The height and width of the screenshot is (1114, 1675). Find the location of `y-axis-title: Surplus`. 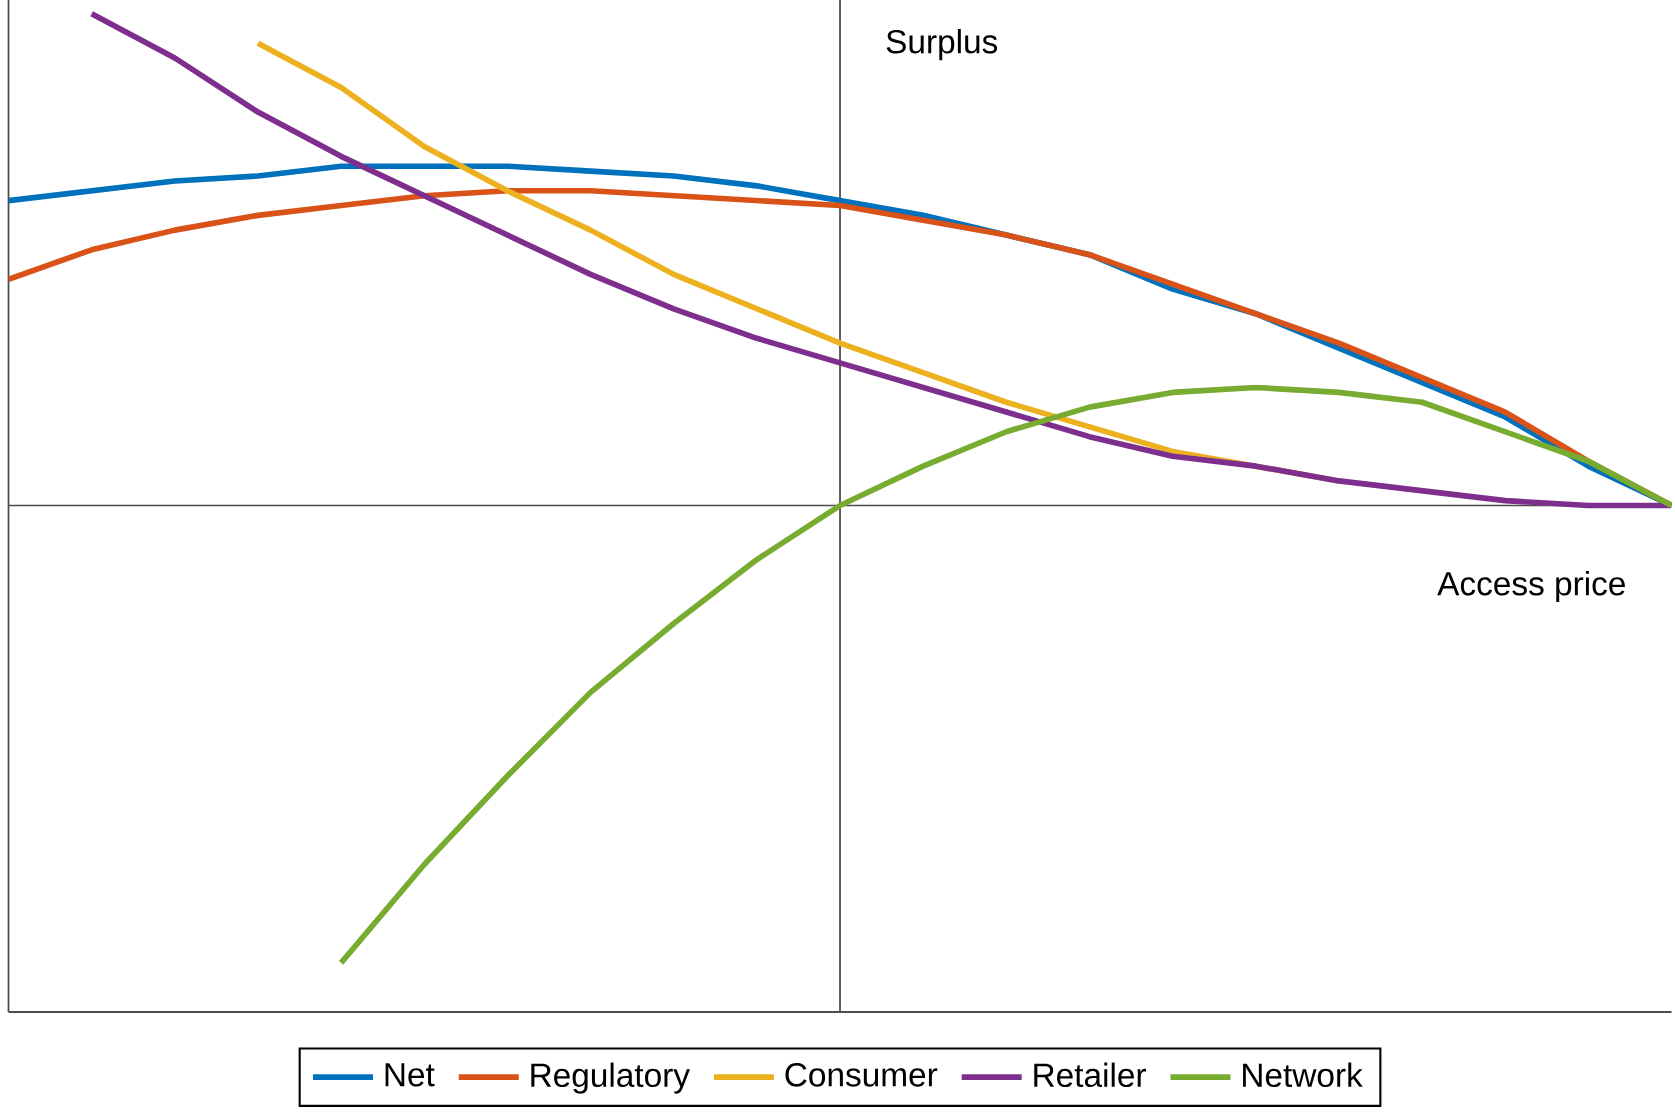

y-axis-title: Surplus is located at coordinates (942, 45).